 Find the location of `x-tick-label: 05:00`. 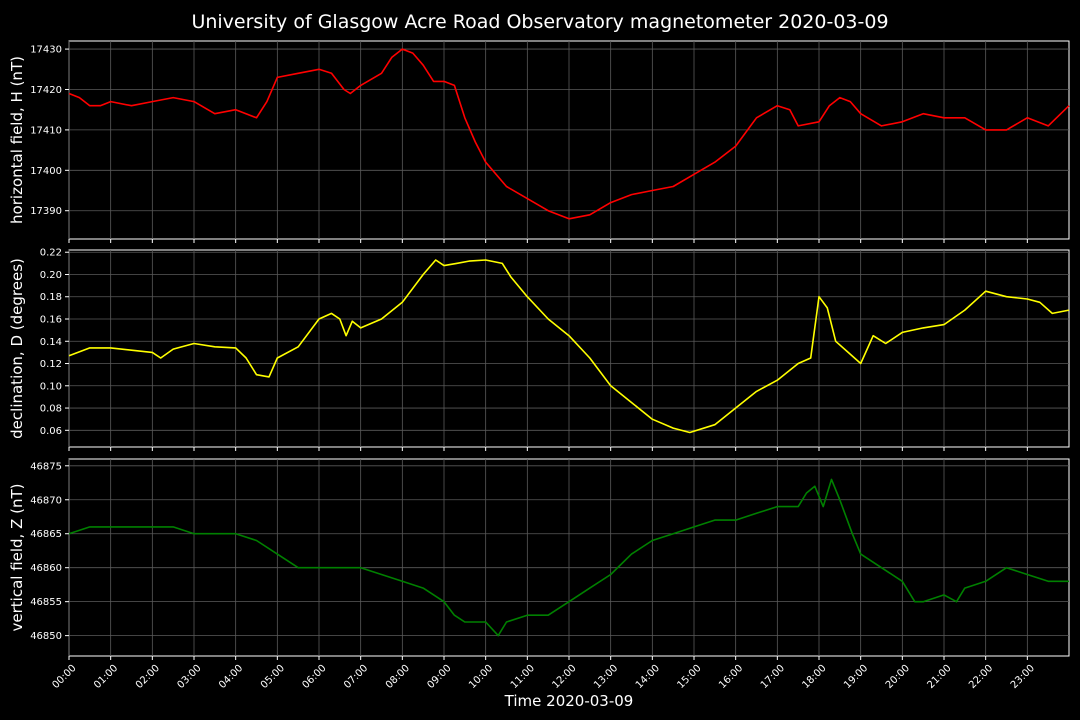

x-tick-label: 05:00 is located at coordinates (273, 677).